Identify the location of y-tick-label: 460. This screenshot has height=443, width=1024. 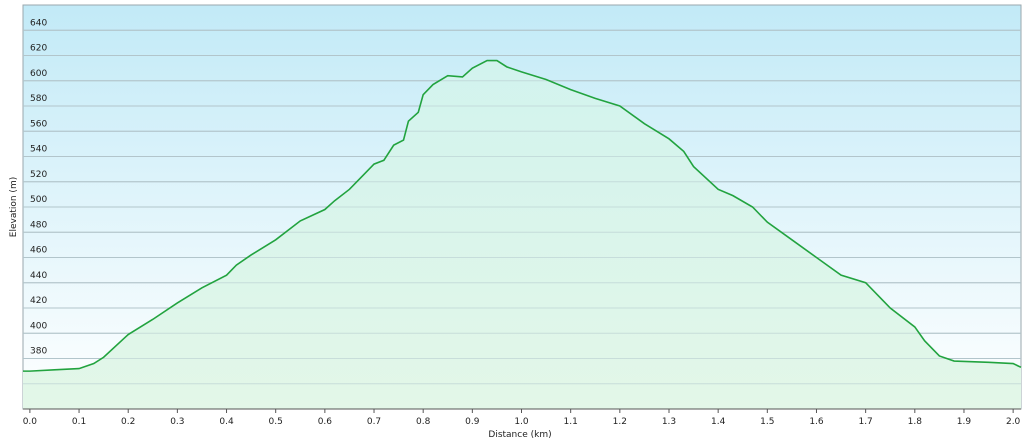
(38, 251).